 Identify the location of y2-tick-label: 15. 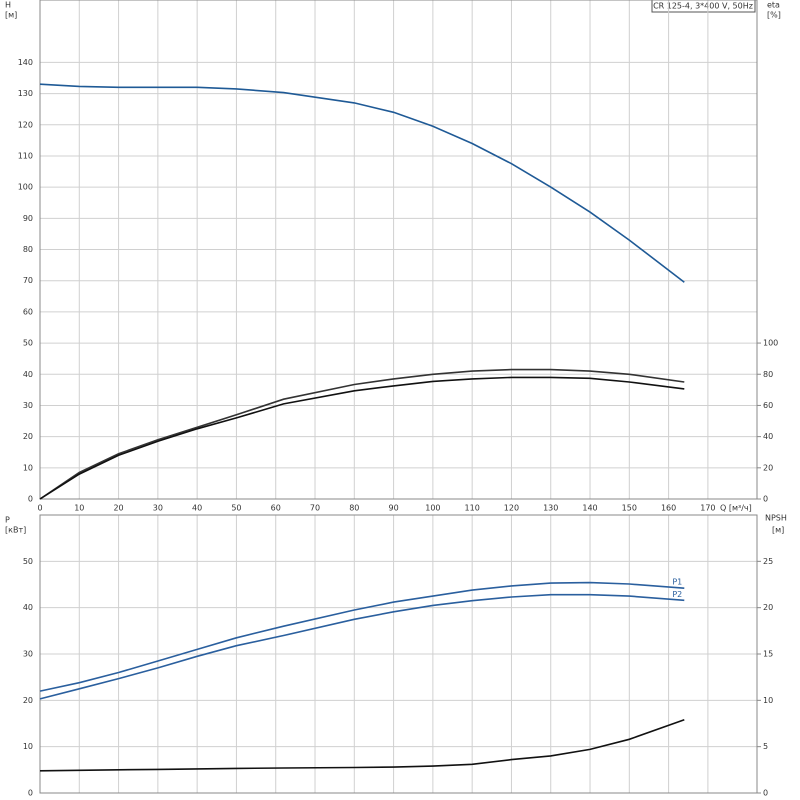
(768, 654).